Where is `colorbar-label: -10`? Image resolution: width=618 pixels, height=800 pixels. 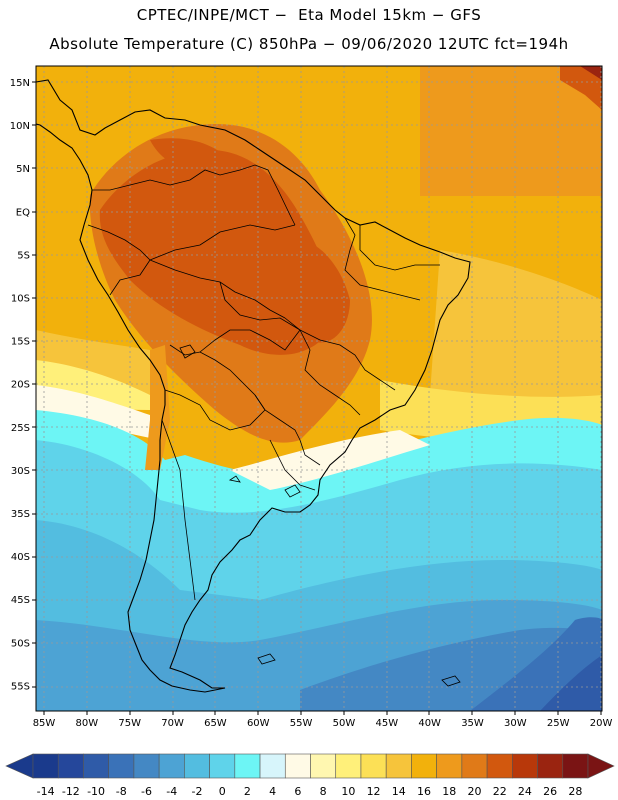
colorbar-label: -10 is located at coordinates (96, 791).